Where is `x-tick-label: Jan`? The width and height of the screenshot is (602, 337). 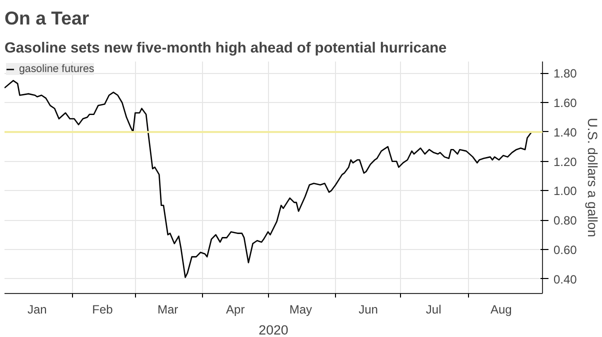 x-tick-label: Jan is located at coordinates (37, 309).